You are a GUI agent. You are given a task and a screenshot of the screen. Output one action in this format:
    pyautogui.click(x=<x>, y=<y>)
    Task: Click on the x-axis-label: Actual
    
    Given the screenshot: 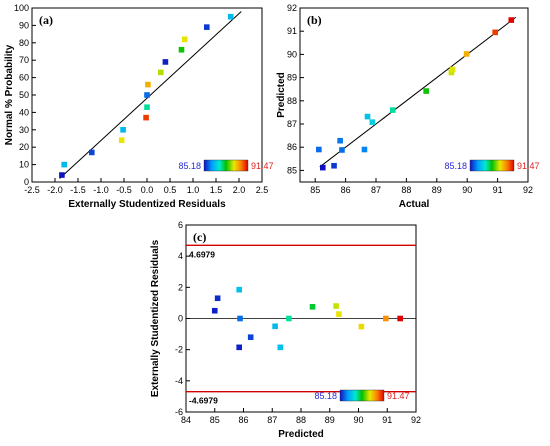 What is the action you would take?
    pyautogui.click(x=414, y=204)
    